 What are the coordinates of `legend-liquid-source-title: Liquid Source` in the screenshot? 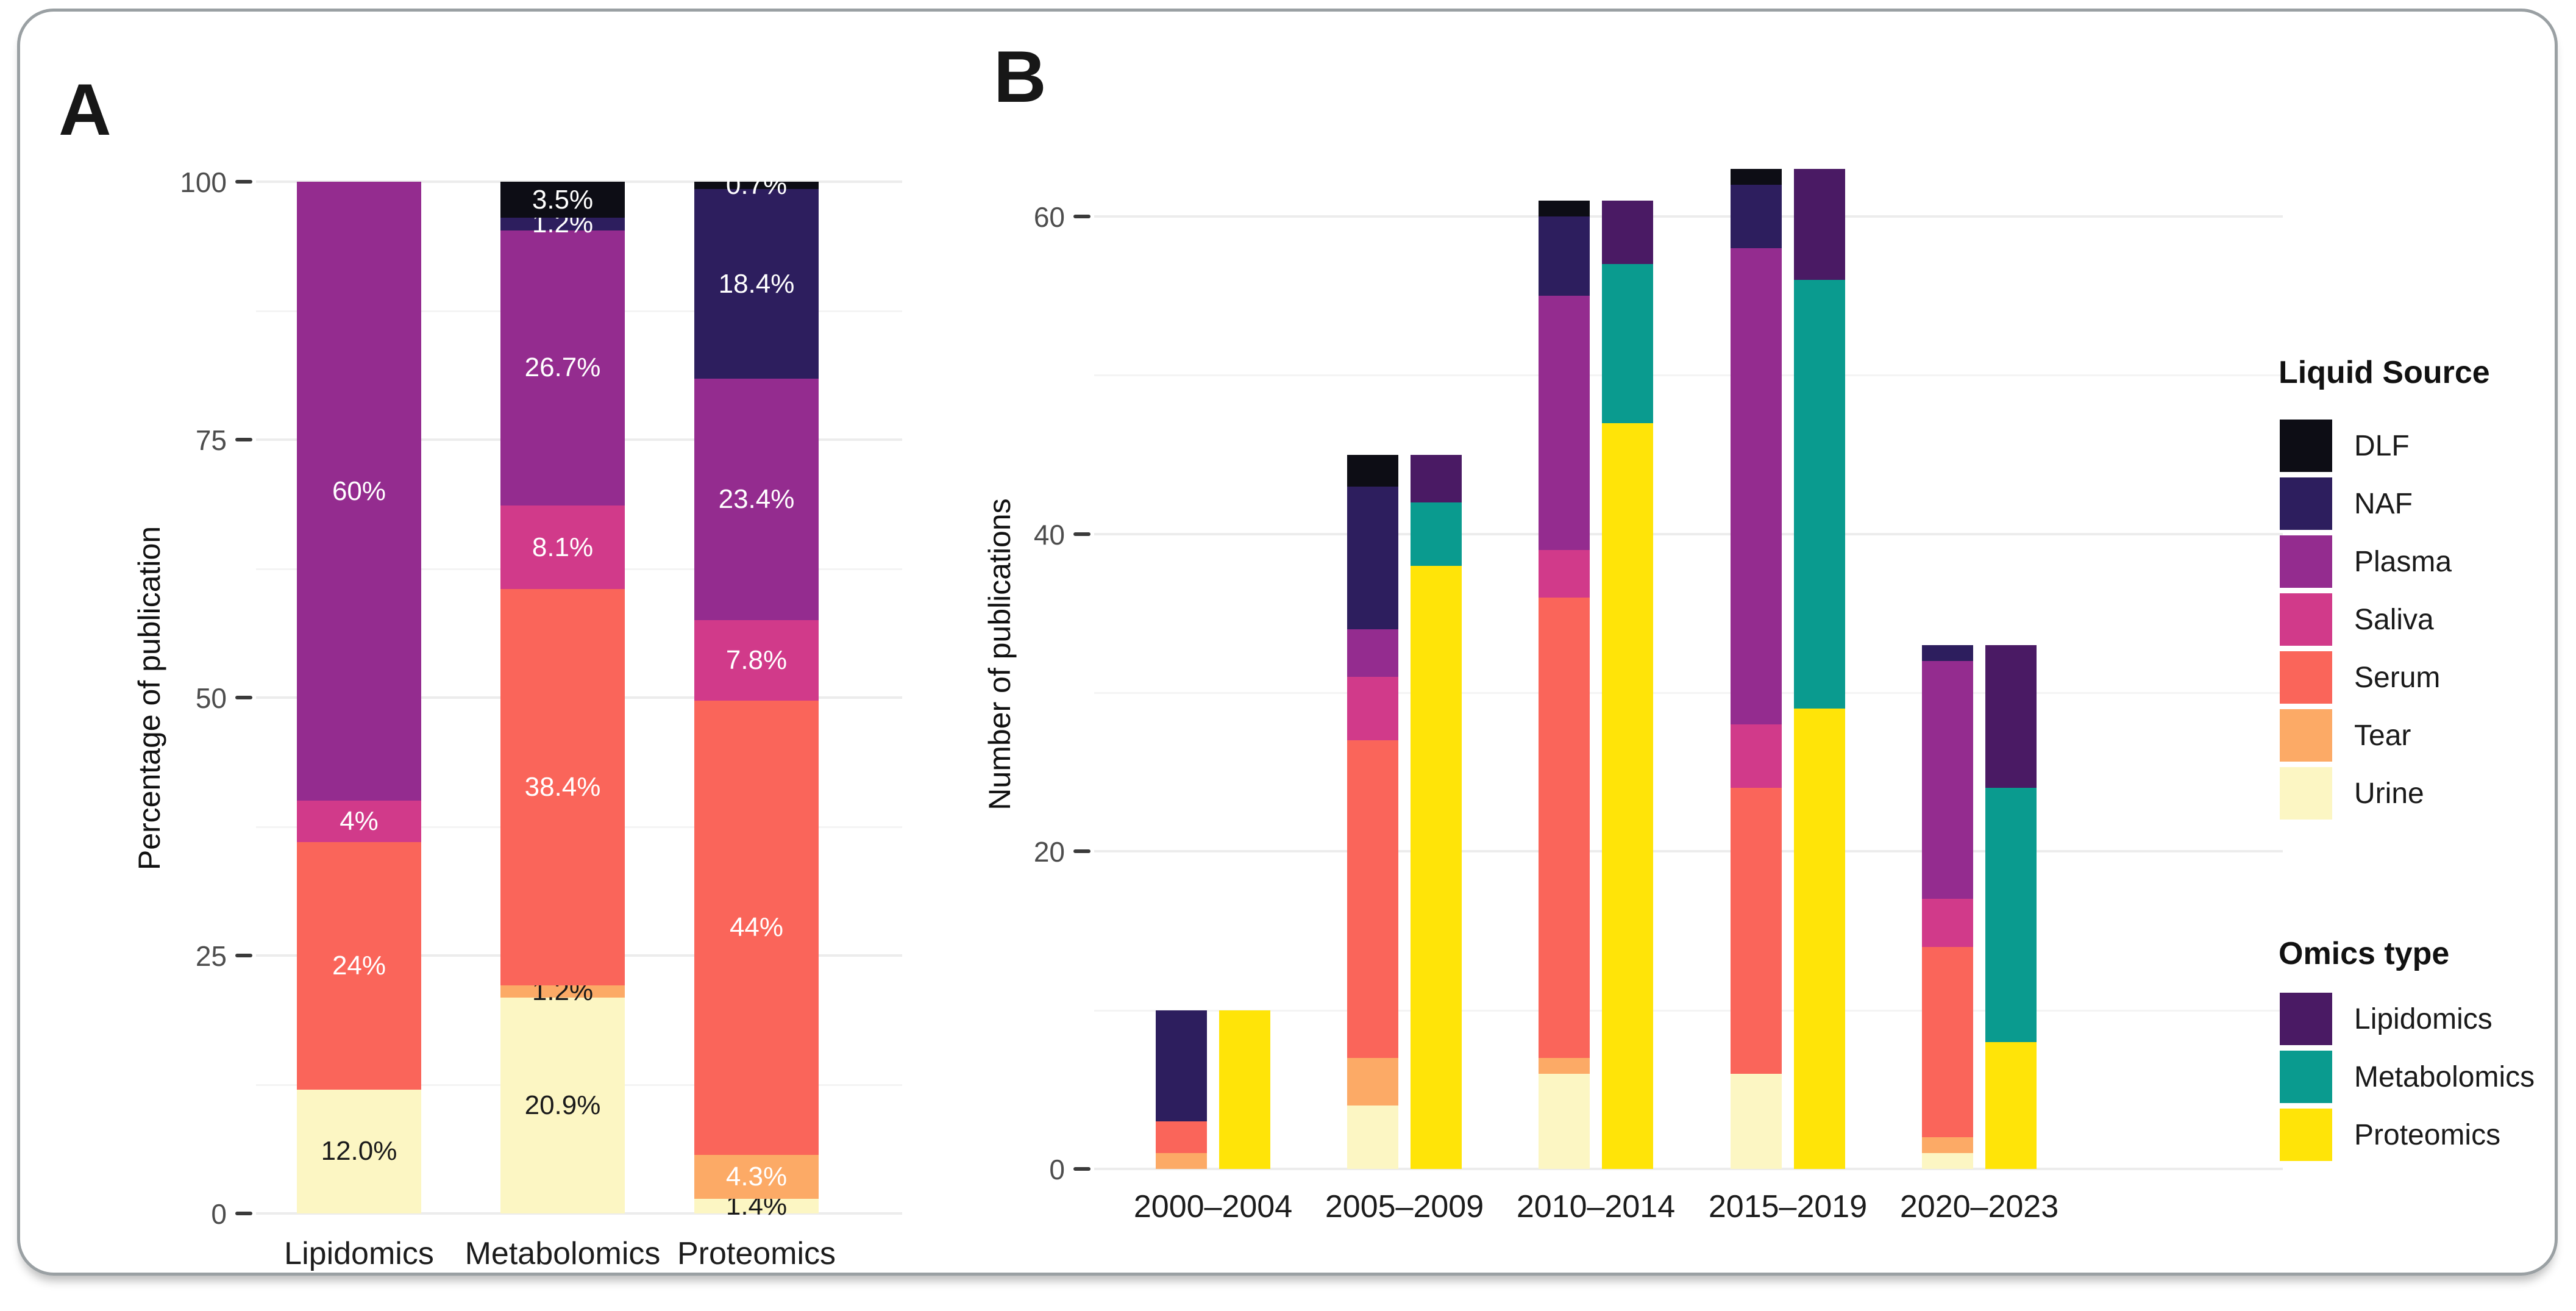 It's located at (2384, 372).